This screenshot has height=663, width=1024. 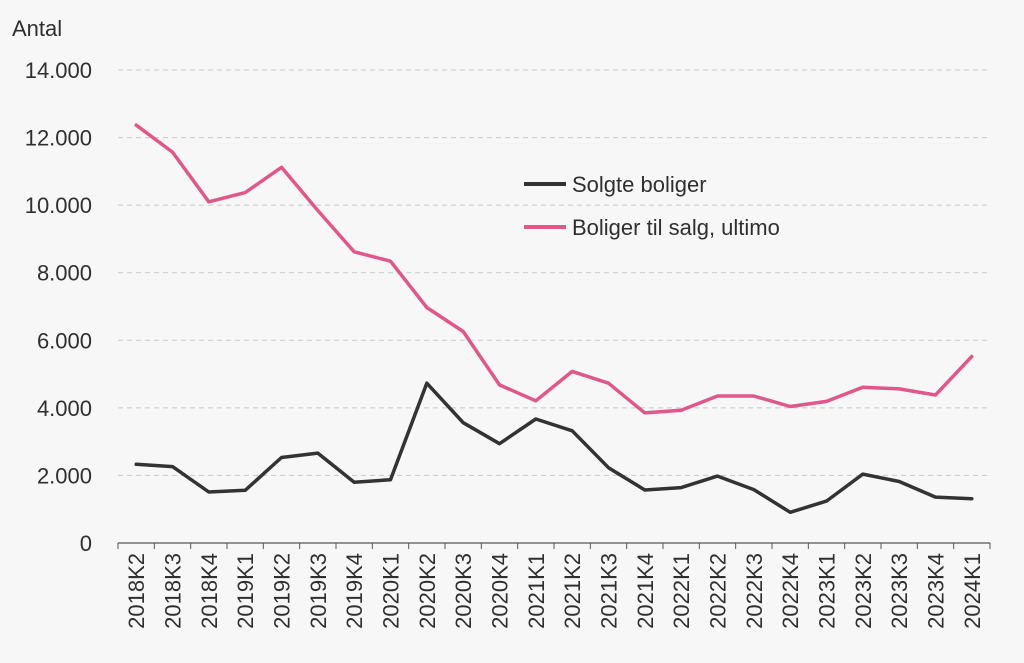 What do you see at coordinates (639, 184) in the screenshot?
I see `legend-label: Solgte boliger` at bounding box center [639, 184].